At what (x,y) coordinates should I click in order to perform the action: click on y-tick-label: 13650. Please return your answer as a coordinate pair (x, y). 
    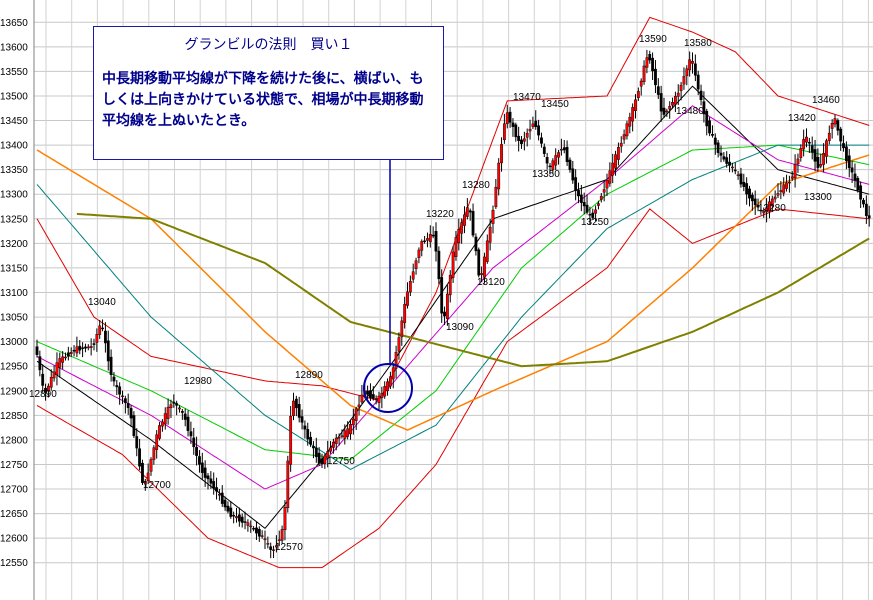
    Looking at the image, I should click on (14, 23).